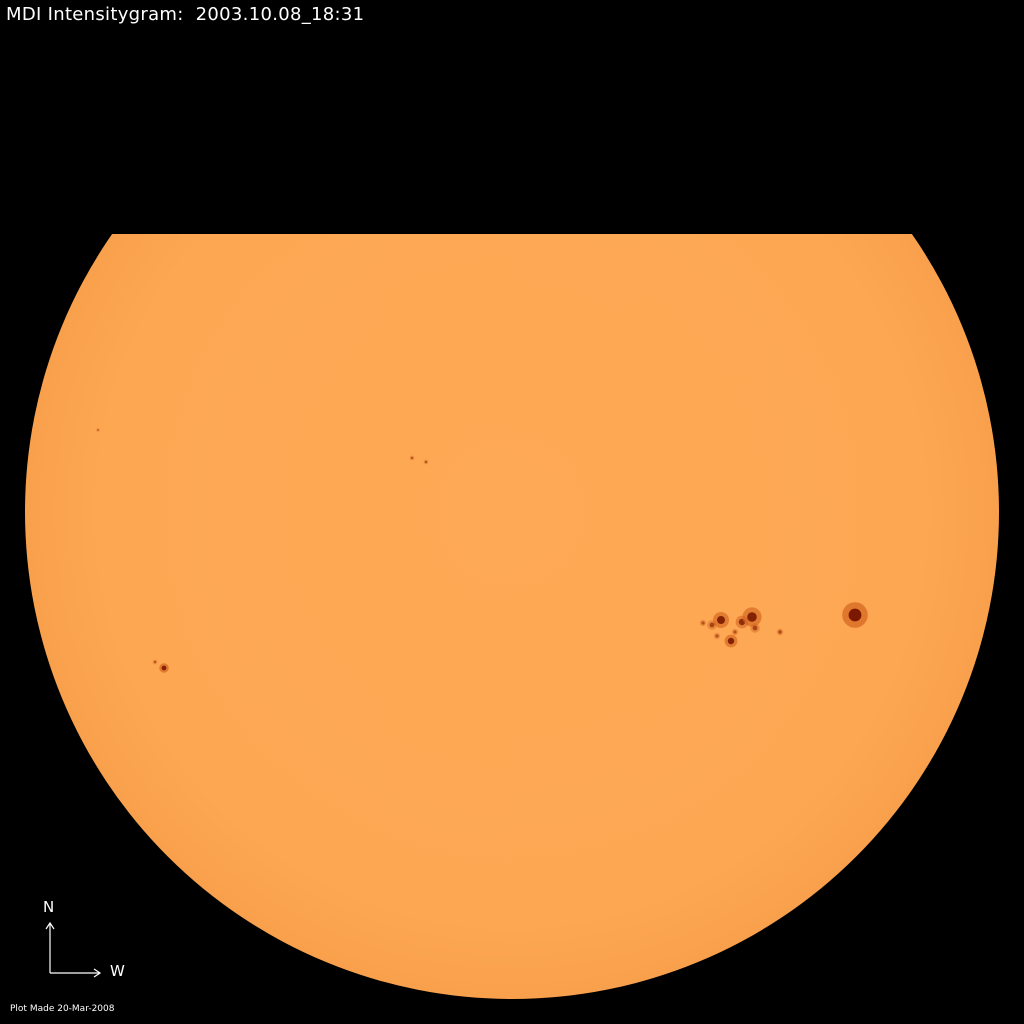 This screenshot has width=1024, height=1024. Describe the element at coordinates (73, 949) in the screenshot. I see `compass-arrows` at that location.